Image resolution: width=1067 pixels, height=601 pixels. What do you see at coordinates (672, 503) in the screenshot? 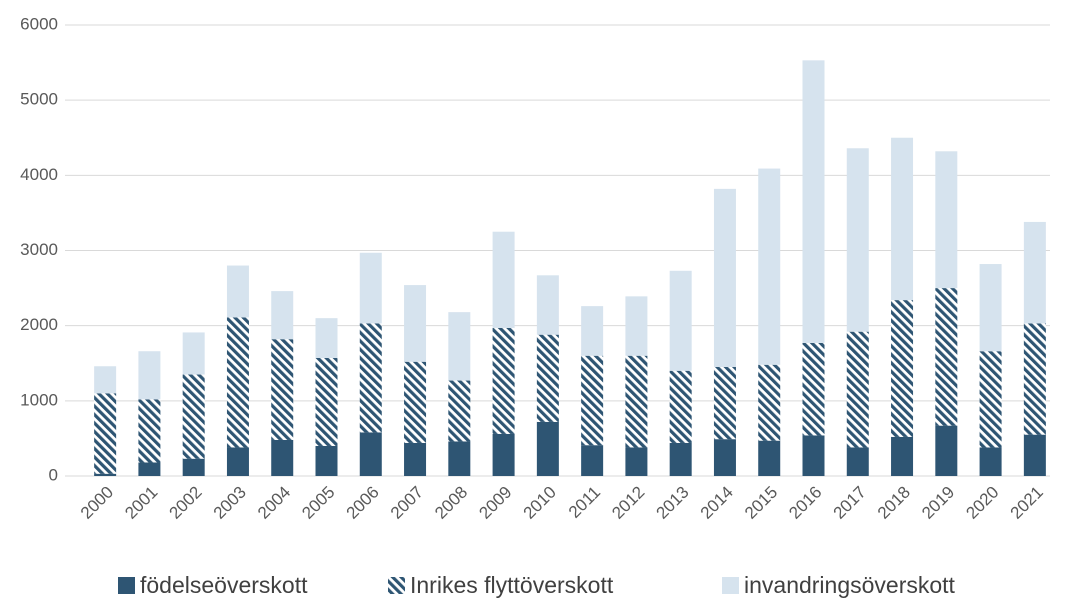
I see `x-tick-label: 2013` at bounding box center [672, 503].